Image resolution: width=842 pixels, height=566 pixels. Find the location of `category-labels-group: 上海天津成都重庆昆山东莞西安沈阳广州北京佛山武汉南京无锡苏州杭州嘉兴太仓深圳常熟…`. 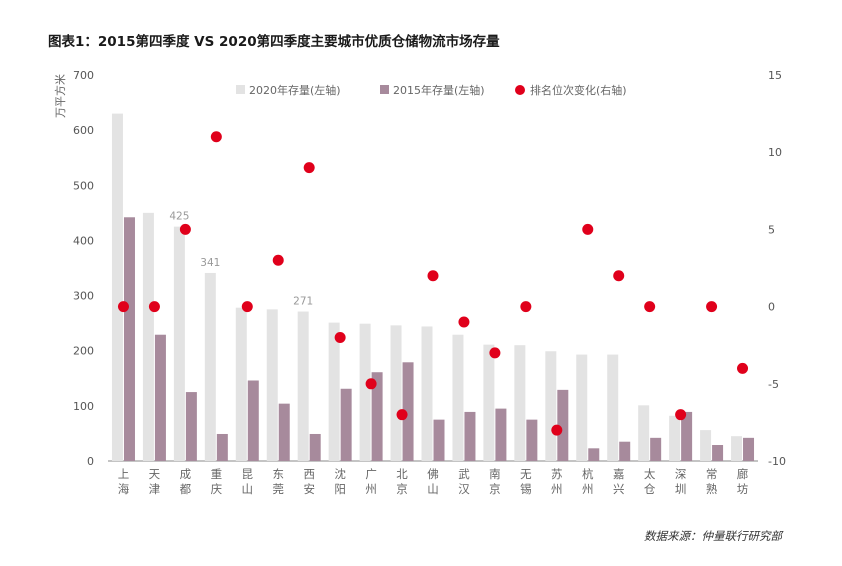

category-labels-group: 上海天津成都重庆昆山东莞西安沈阳广州北京佛山武汉南京无锡苏州杭州嘉兴太仓深圳常熟… is located at coordinates (433, 481).